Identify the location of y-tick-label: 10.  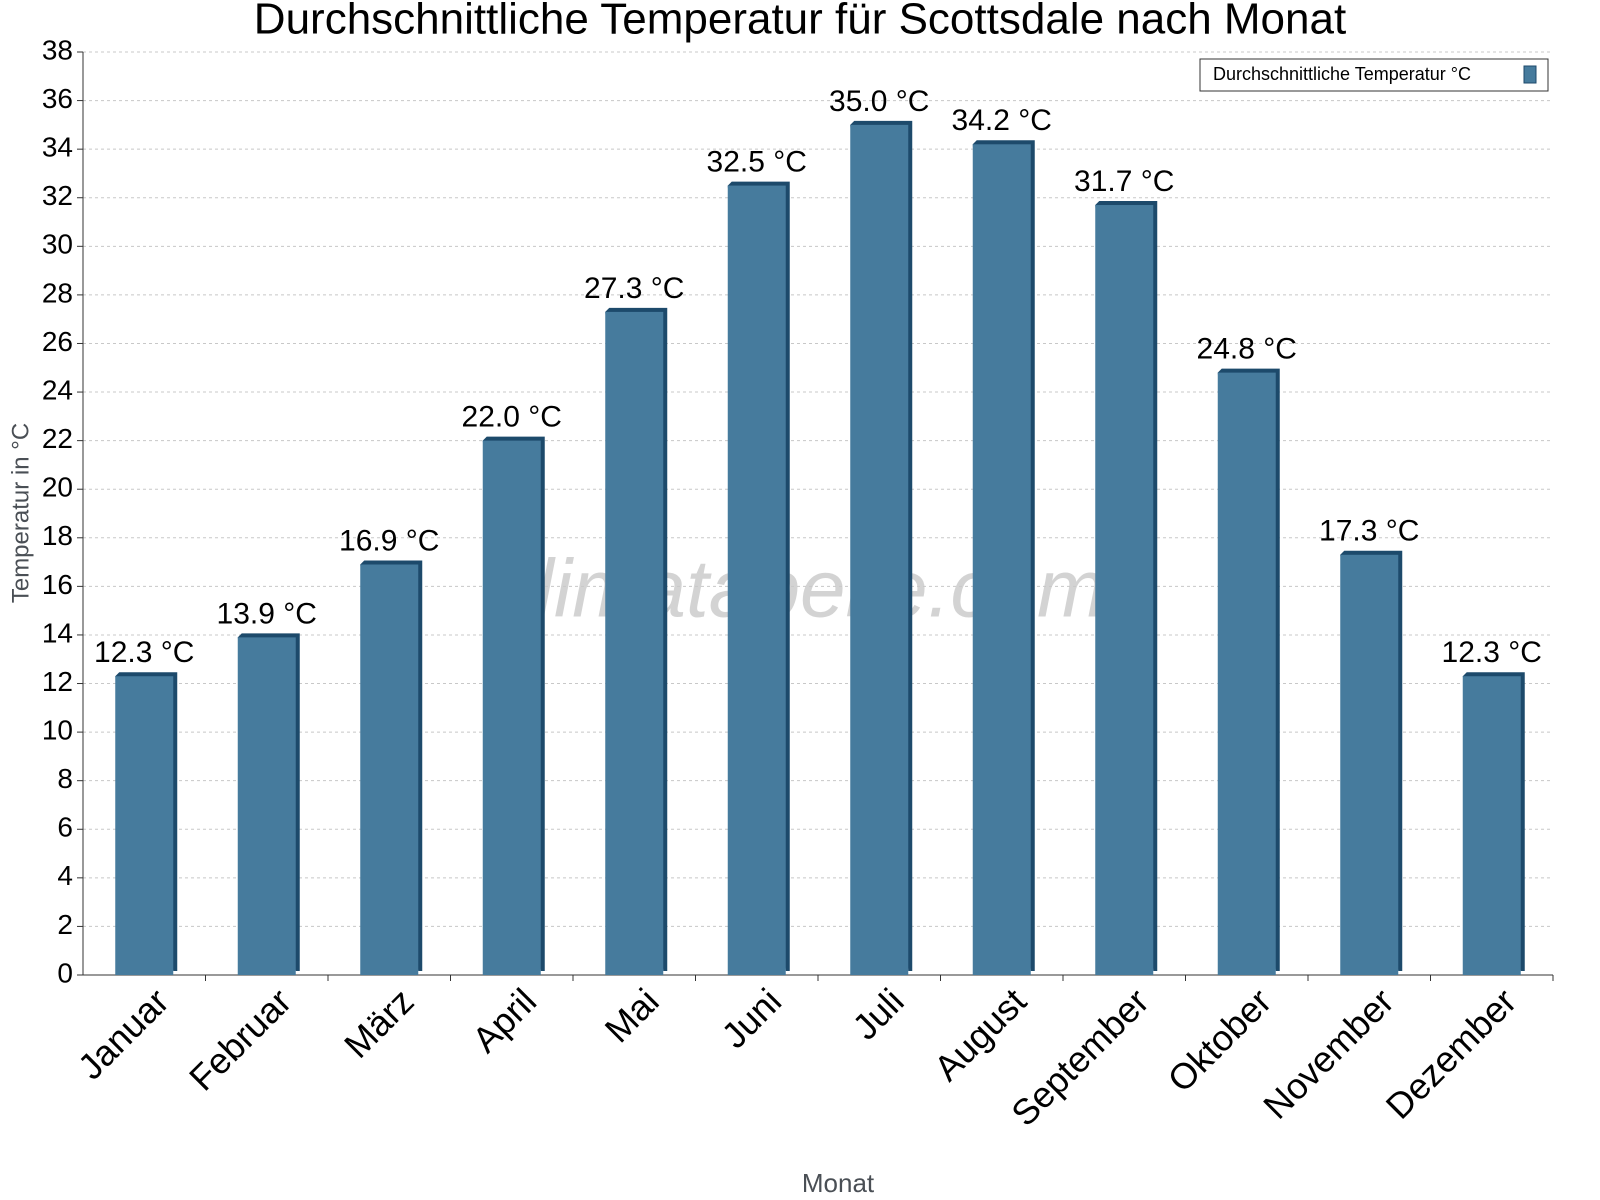
(57, 729).